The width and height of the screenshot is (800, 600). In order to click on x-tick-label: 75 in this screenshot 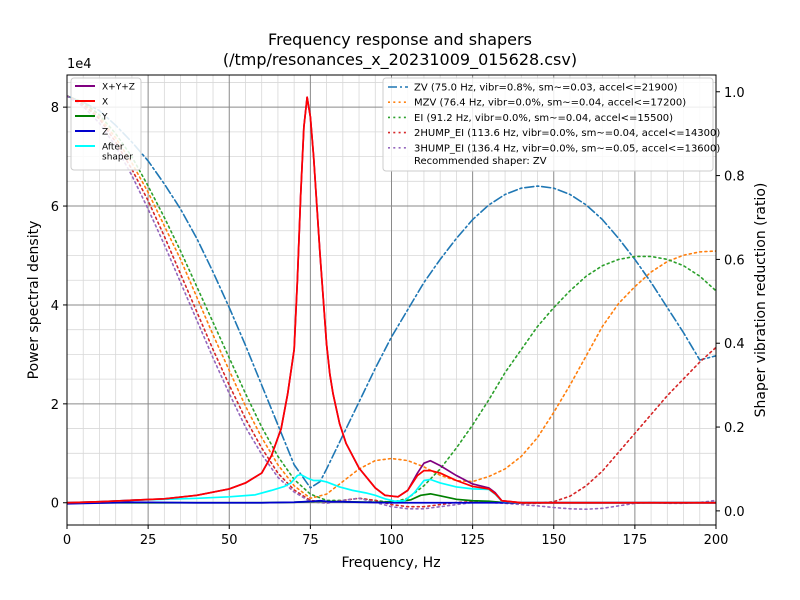, I will do `click(310, 540)`.